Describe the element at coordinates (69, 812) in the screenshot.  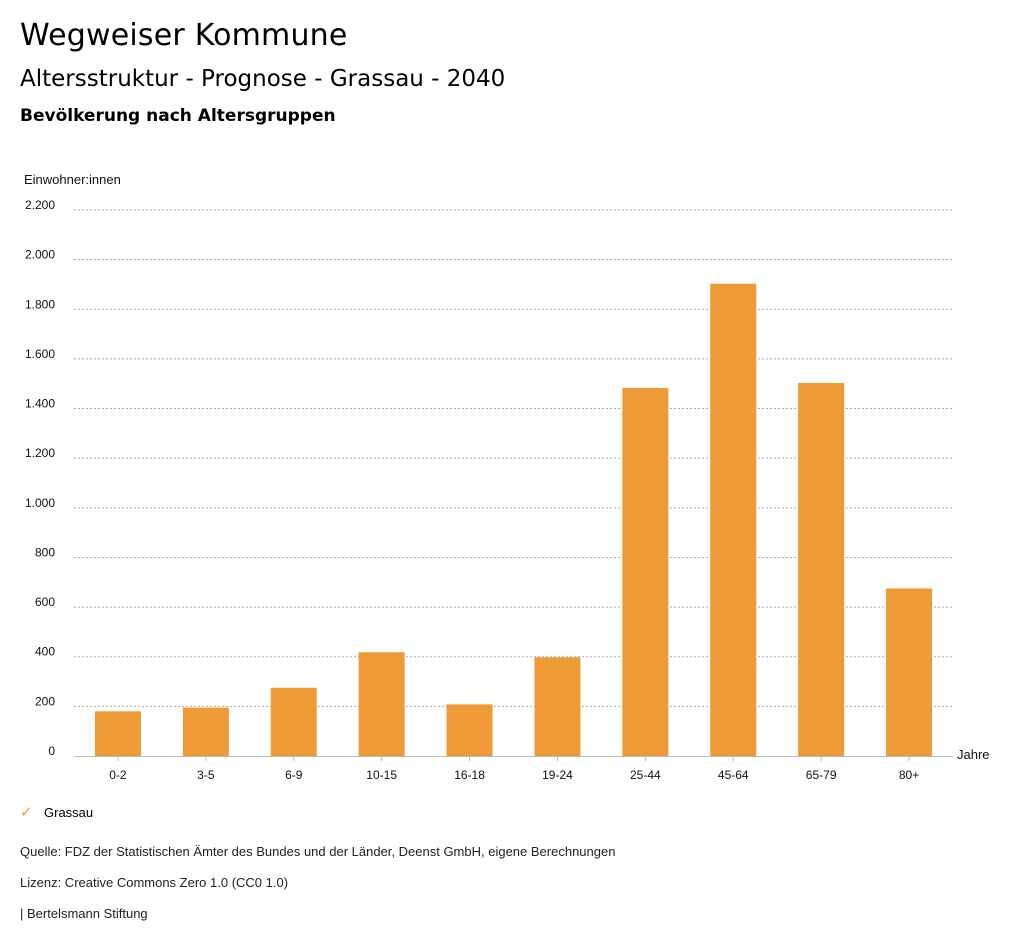
I see `legend-label: Grassau` at that location.